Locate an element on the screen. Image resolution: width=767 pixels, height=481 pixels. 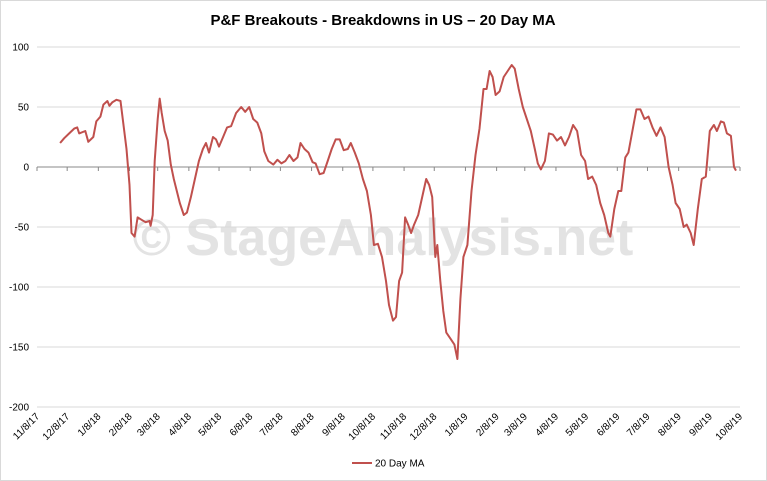
y-tick-label: -100 is located at coordinates (19, 288).